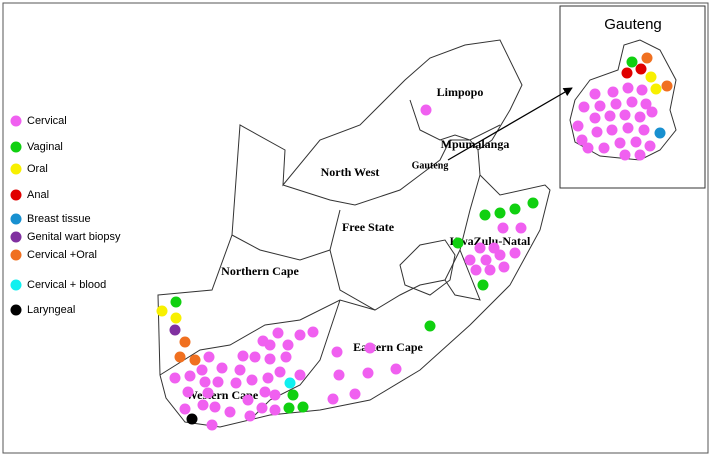 The height and width of the screenshot is (456, 711). Describe the element at coordinates (59, 219) in the screenshot. I see `legend-label: Breast tissue` at that location.